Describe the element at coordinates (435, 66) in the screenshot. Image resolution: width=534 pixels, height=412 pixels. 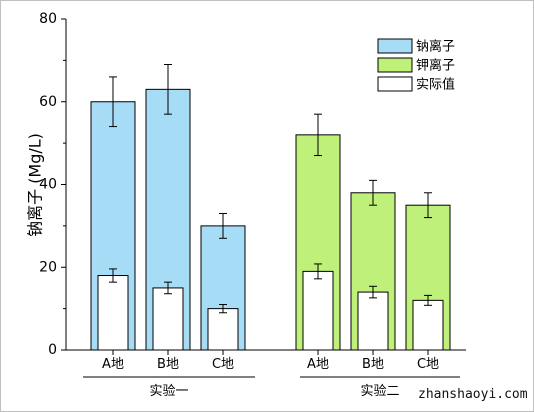
I see `legend-label: 钾离子` at that location.